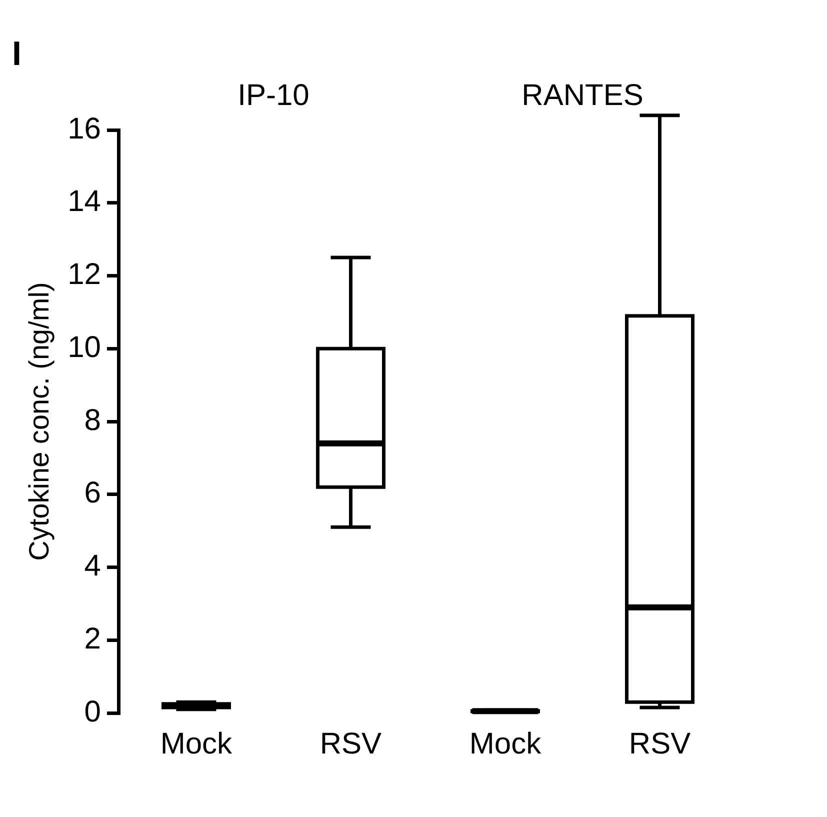 The height and width of the screenshot is (817, 827). Describe the element at coordinates (84, 275) in the screenshot. I see `y-tick-label: 12` at that location.